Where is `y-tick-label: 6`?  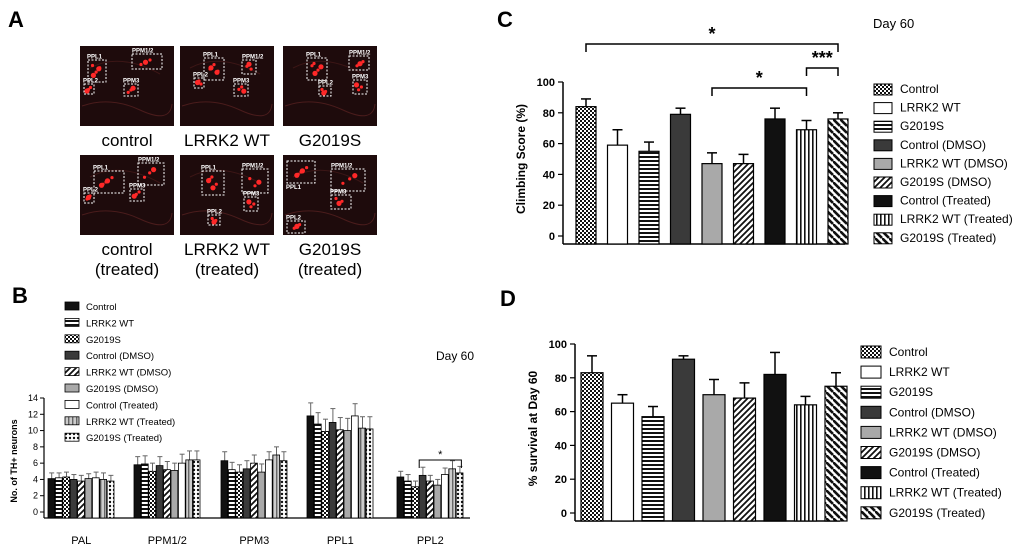 y-tick-label: 6 is located at coordinates (35, 463).